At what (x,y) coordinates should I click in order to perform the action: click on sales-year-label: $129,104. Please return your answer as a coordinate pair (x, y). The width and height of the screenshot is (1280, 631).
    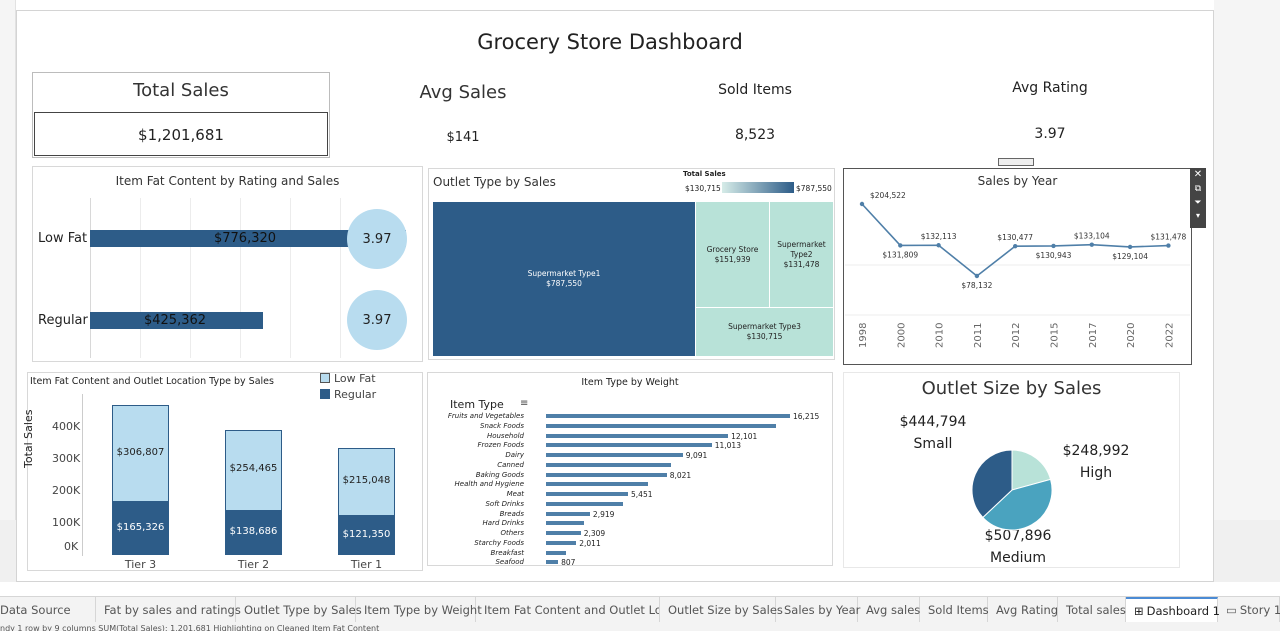
    Looking at the image, I should click on (1130, 256).